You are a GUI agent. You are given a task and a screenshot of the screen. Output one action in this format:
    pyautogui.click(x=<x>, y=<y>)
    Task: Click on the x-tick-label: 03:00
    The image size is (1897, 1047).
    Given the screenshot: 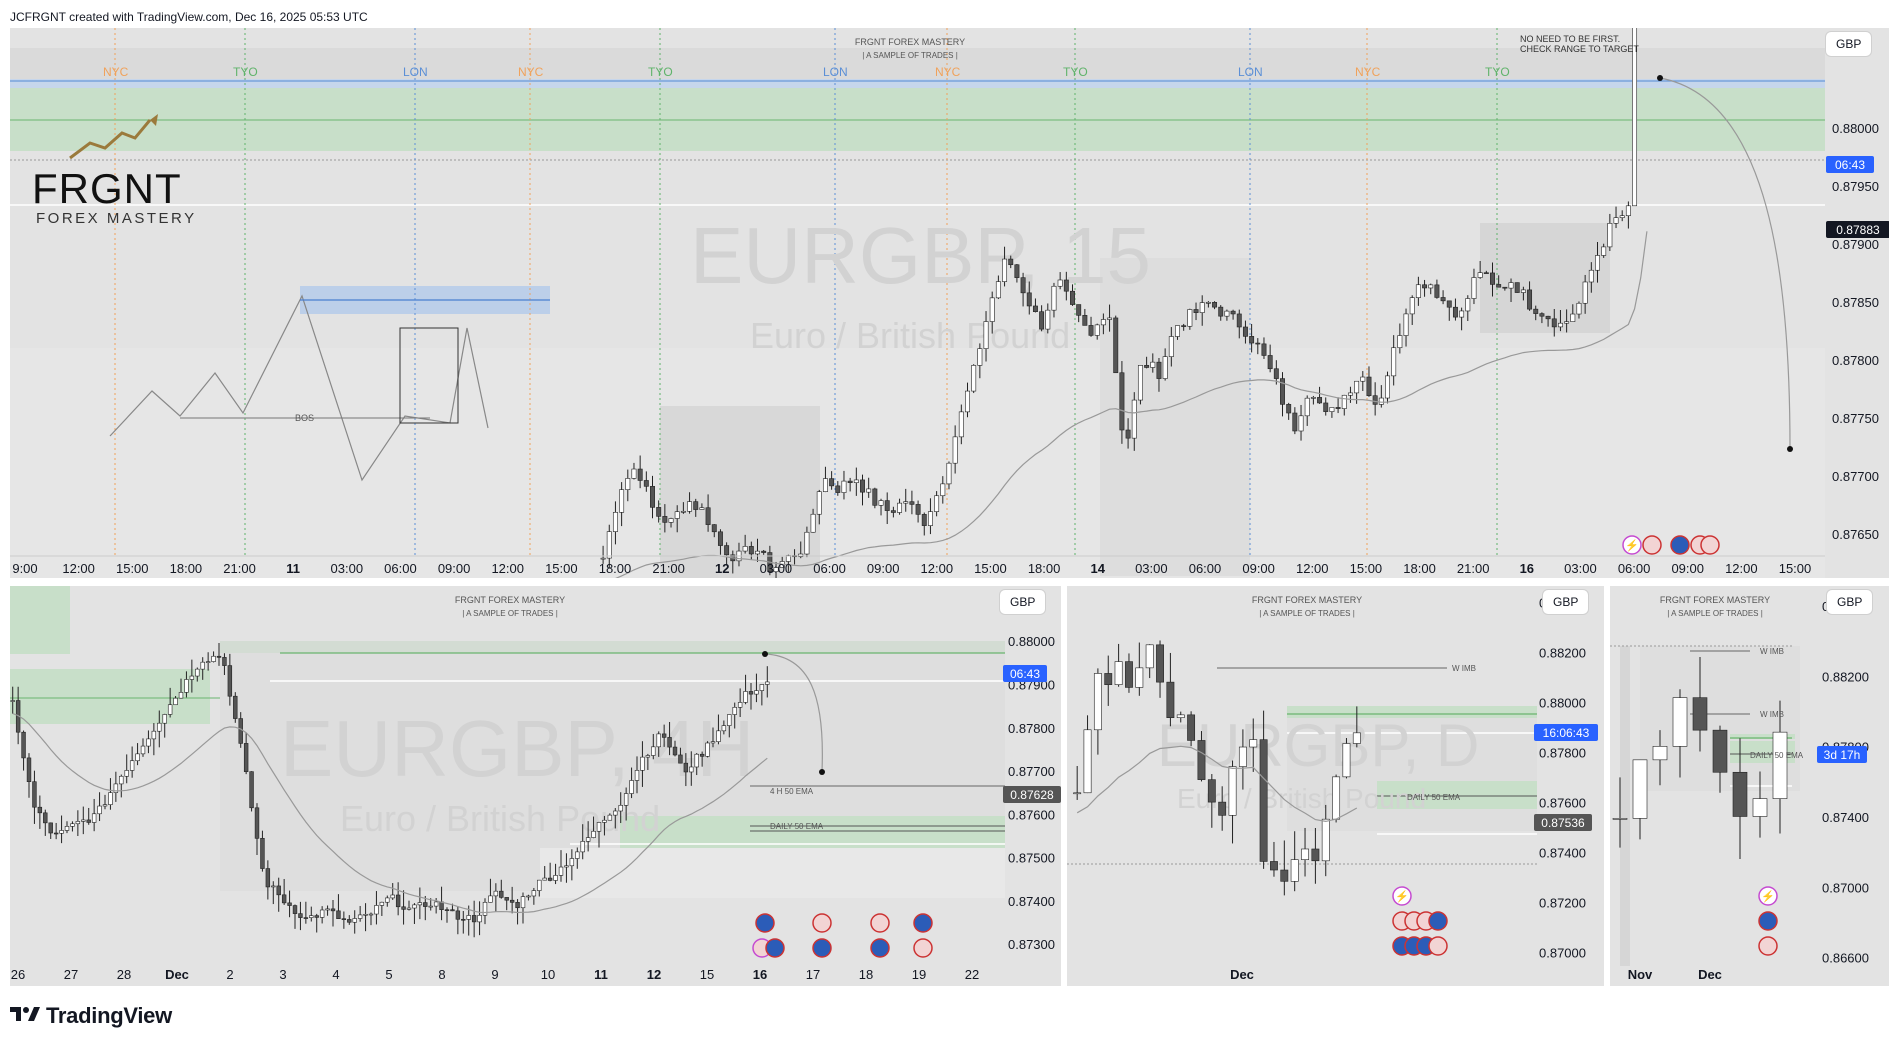 What is the action you would take?
    pyautogui.click(x=776, y=568)
    